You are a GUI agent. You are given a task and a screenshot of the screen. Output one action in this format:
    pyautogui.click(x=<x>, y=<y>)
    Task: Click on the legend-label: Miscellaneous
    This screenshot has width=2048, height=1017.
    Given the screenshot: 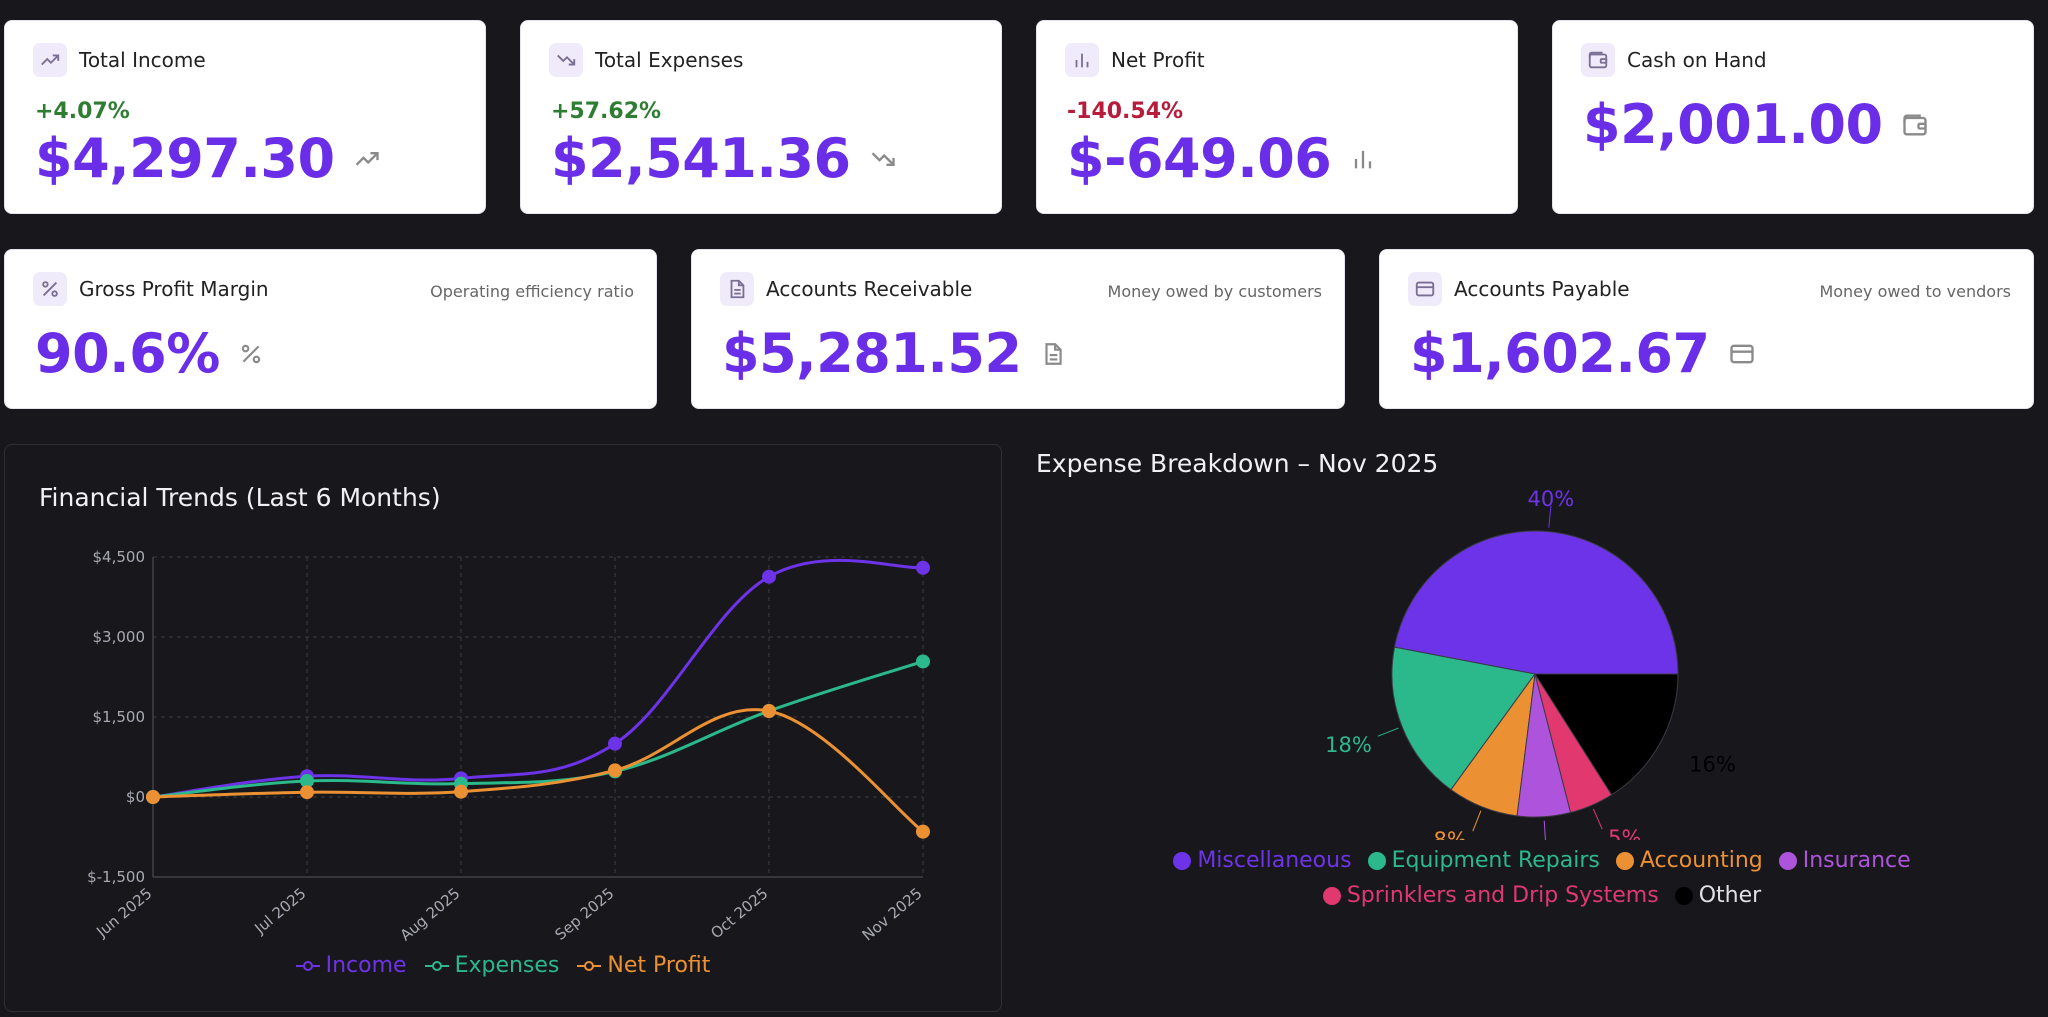 What is the action you would take?
    pyautogui.click(x=1274, y=860)
    